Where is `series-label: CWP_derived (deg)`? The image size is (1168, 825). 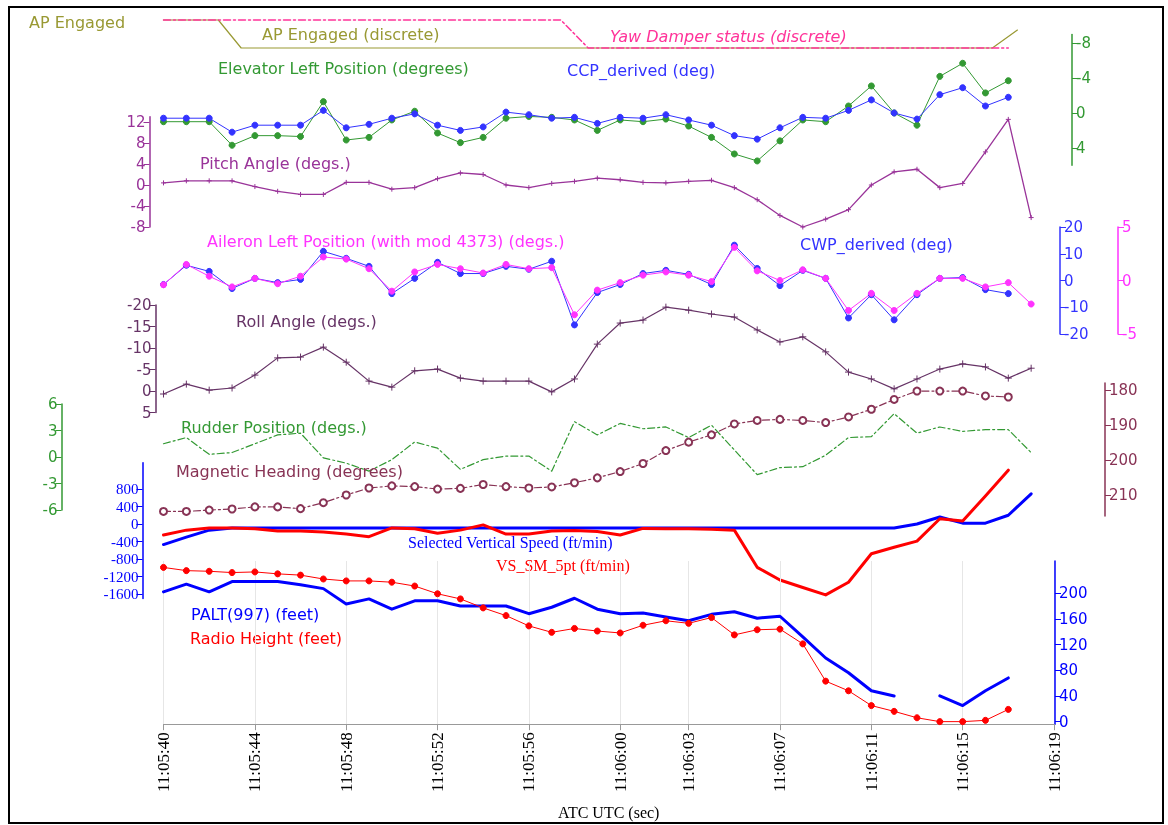
series-label: CWP_derived (deg) is located at coordinates (876, 244).